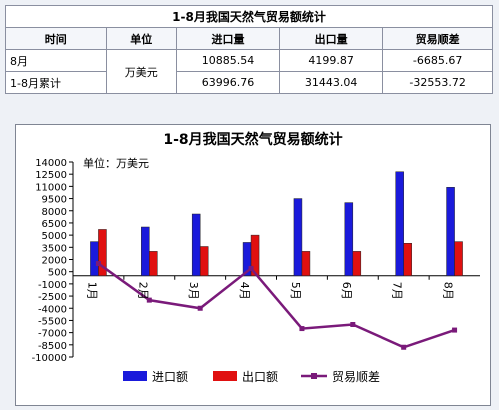  I want to click on x-tick-label: 6月, so click(346, 291).